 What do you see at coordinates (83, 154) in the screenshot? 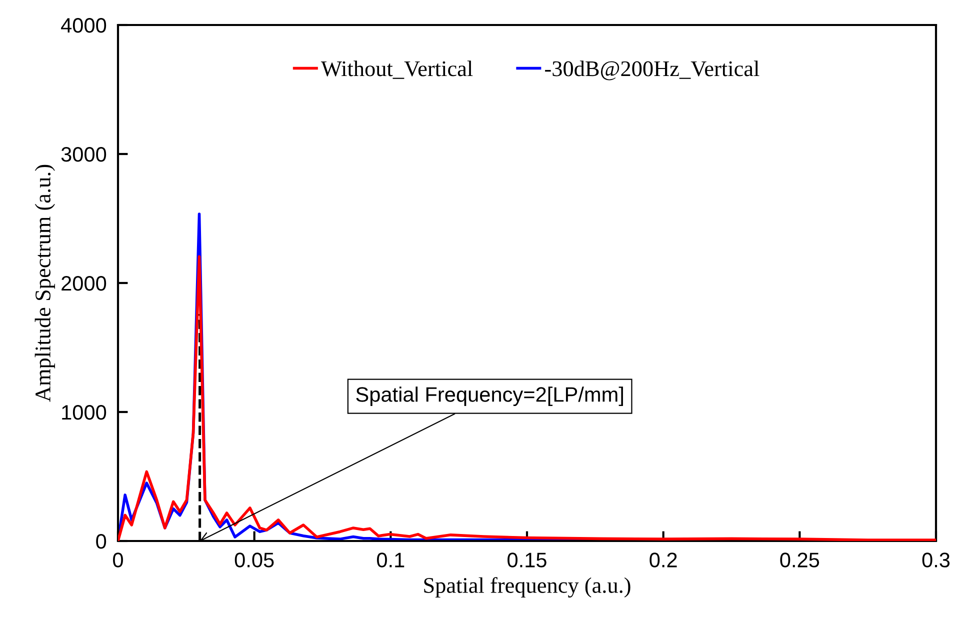
I see `y-tick-label: 3000` at bounding box center [83, 154].